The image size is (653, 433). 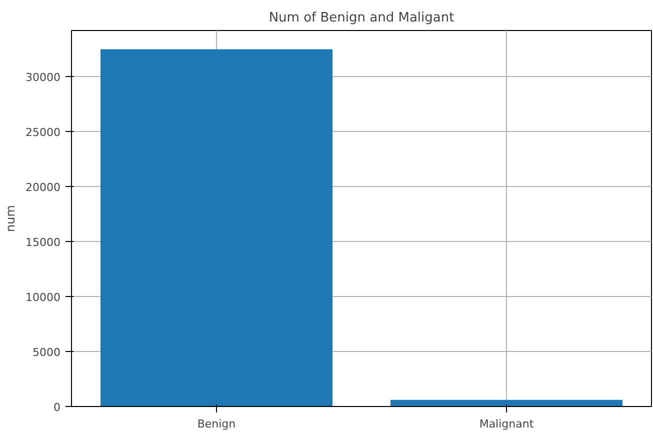 What do you see at coordinates (46, 353) in the screenshot?
I see `y-tick-label: 5000` at bounding box center [46, 353].